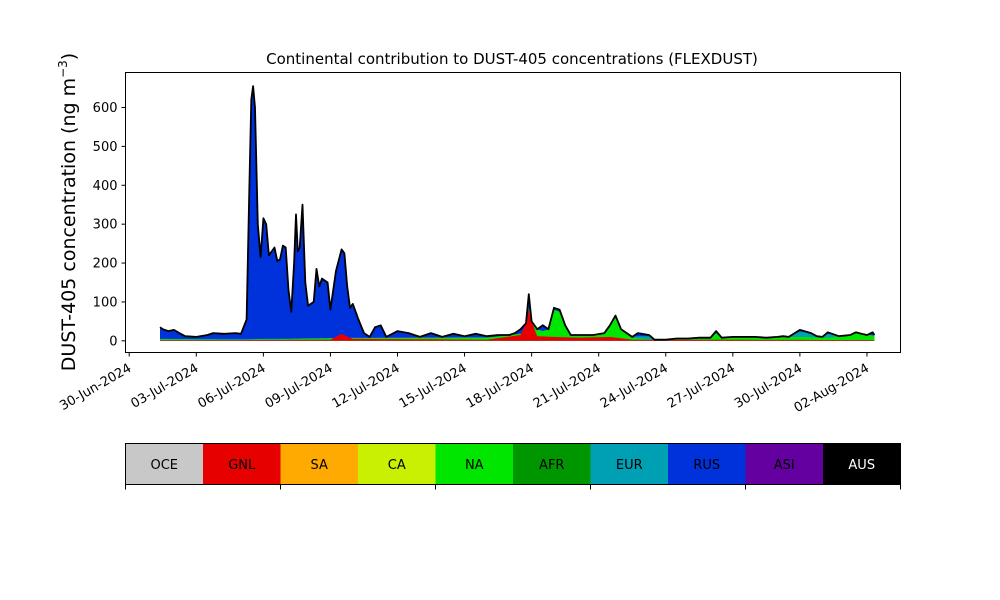  I want to click on legend-swatch-SA, so click(319, 464).